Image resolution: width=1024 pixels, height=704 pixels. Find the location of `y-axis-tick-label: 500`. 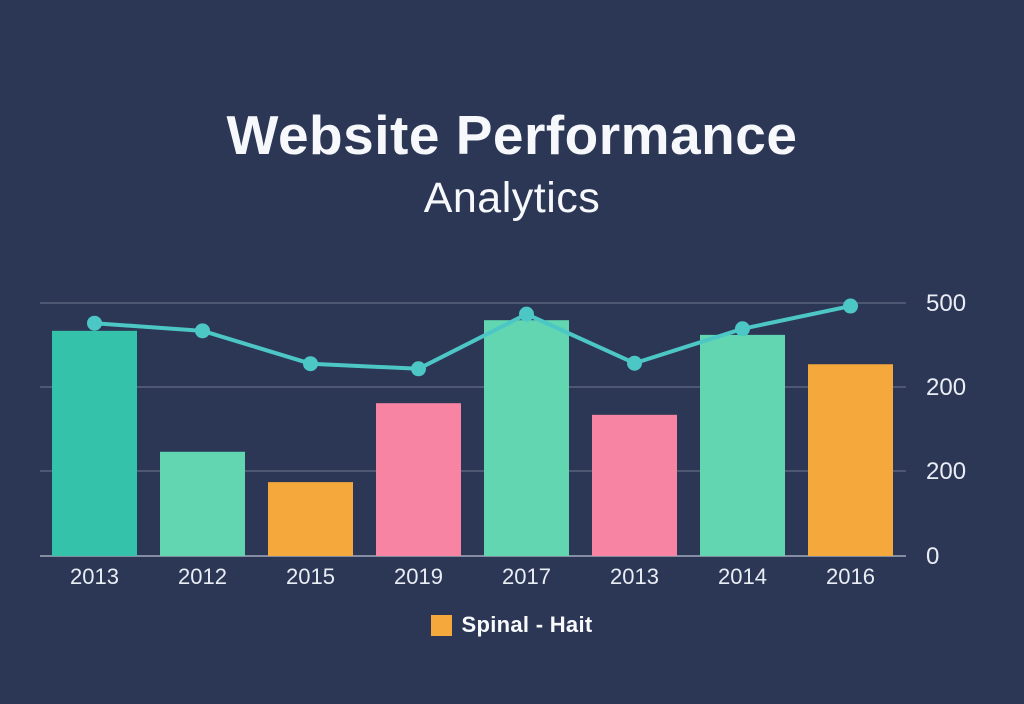

y-axis-tick-label: 500 is located at coordinates (946, 303).